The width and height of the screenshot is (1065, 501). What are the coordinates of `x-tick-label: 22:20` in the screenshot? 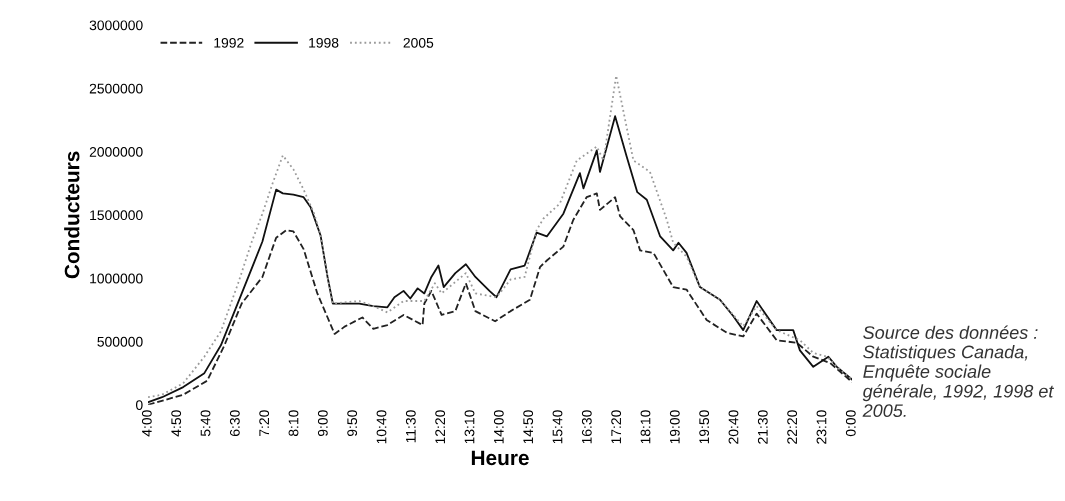 It's located at (792, 427).